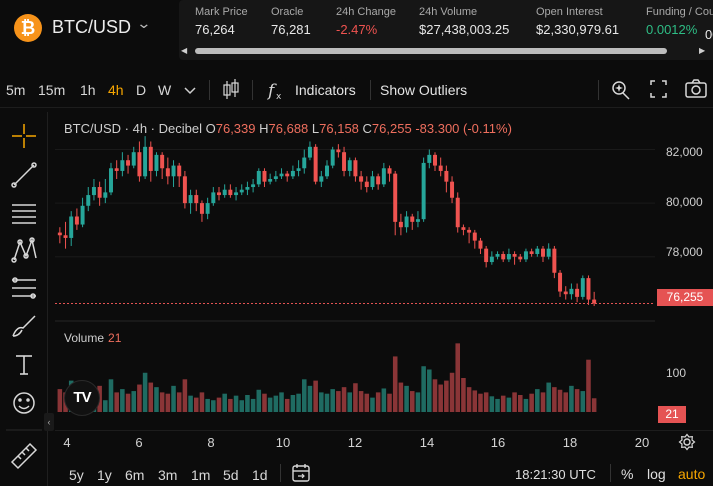 This screenshot has height=486, width=713. What do you see at coordinates (260, 475) in the screenshot?
I see `range-1d: 1d` at bounding box center [260, 475].